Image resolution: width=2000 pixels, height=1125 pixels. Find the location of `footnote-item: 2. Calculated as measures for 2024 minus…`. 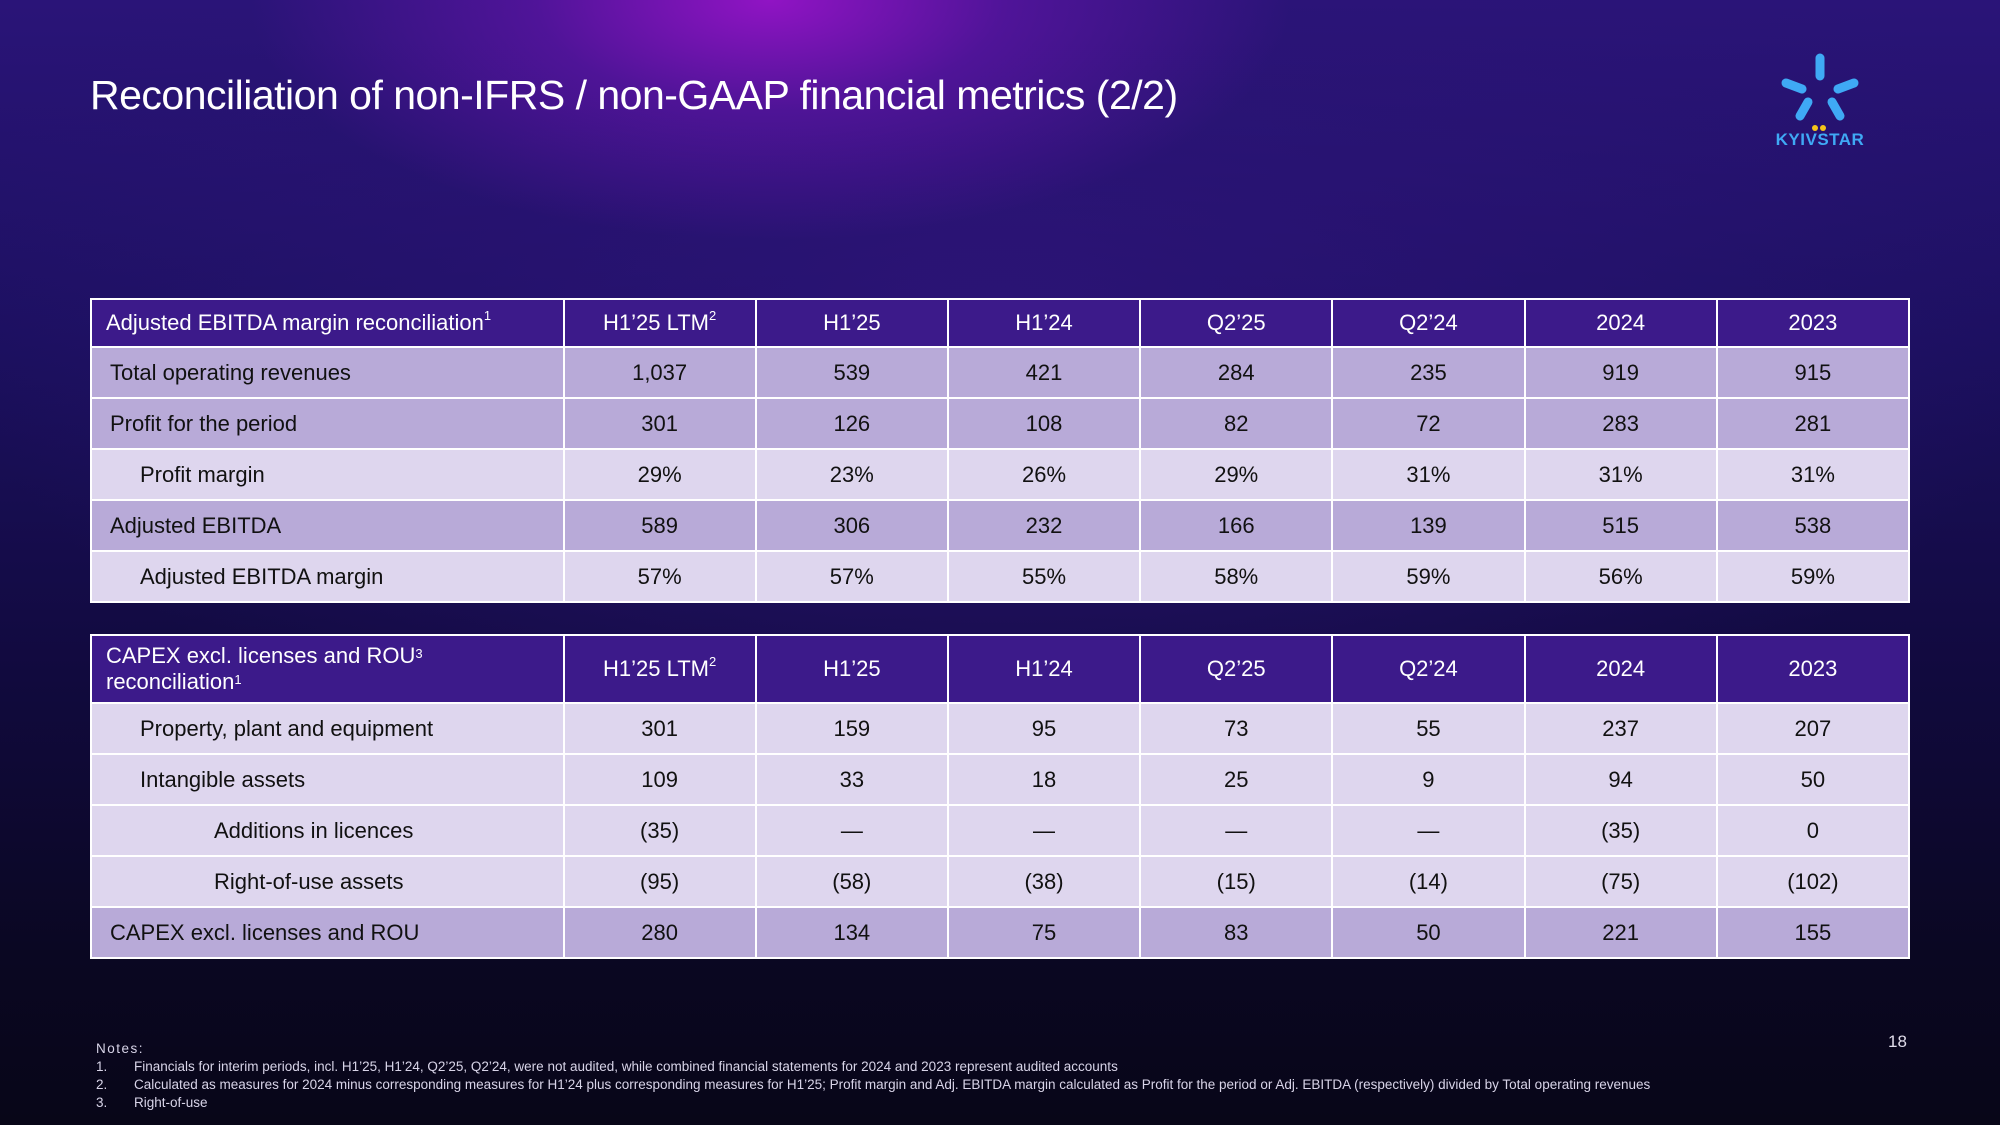

footnote-item: 2. Calculated as measures for 2024 minus… is located at coordinates (873, 1085).